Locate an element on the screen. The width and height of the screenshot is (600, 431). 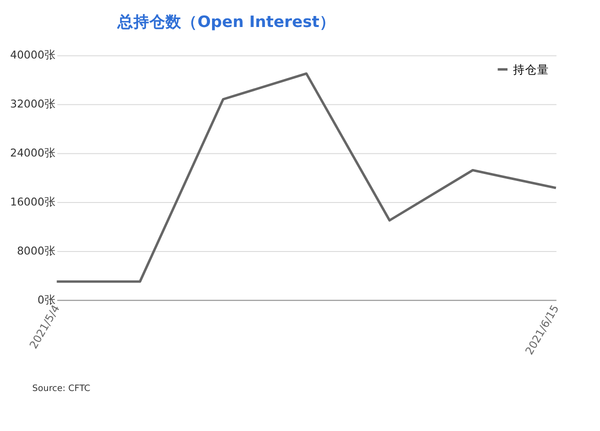
y-tick-label: 40000张 is located at coordinates (33, 55).